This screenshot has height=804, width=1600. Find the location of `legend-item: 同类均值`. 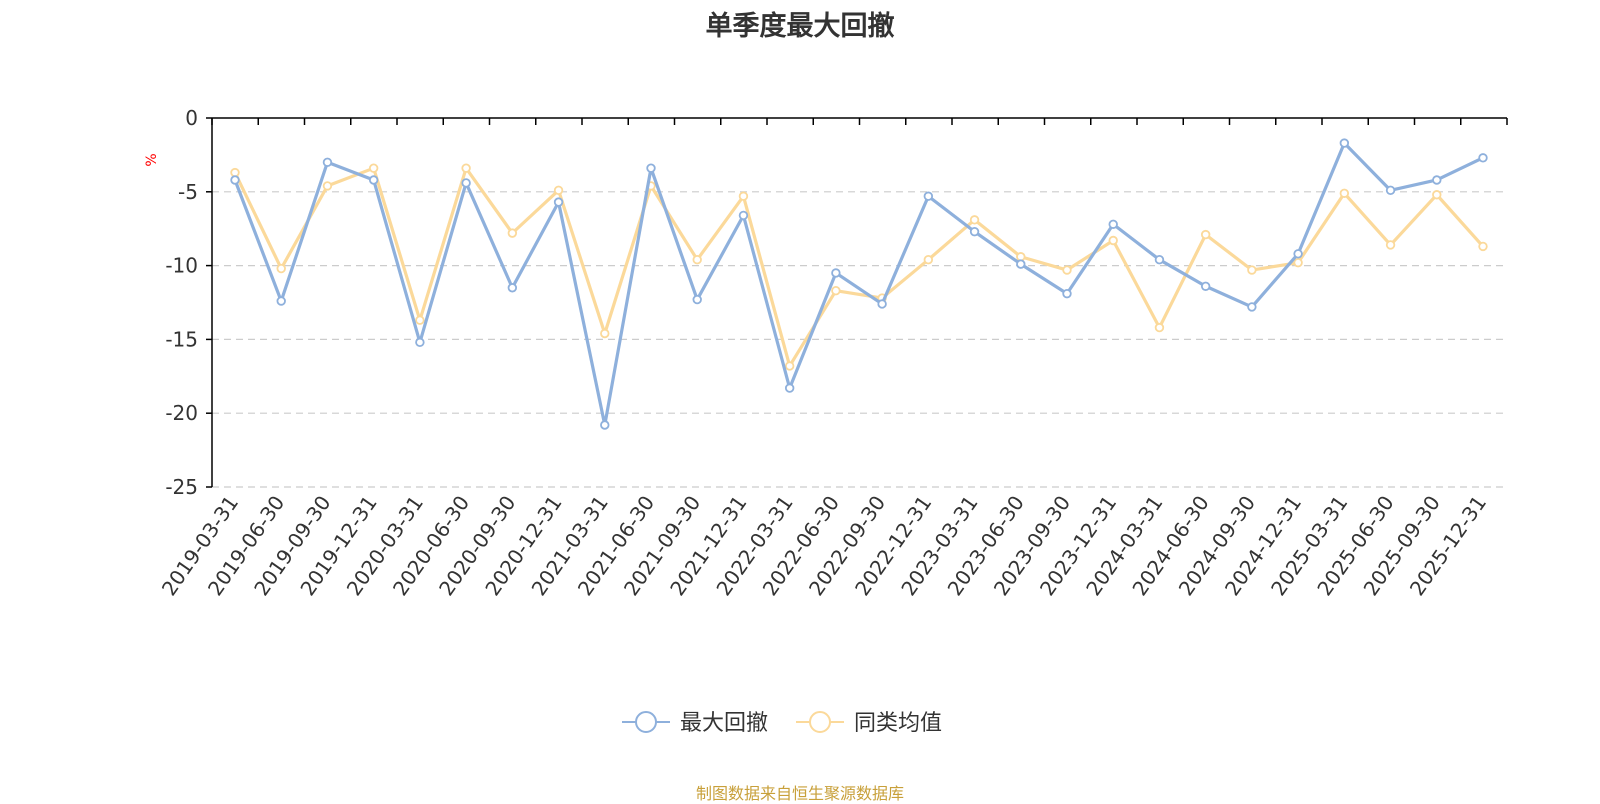

legend-item: 同类均值 is located at coordinates (869, 723).